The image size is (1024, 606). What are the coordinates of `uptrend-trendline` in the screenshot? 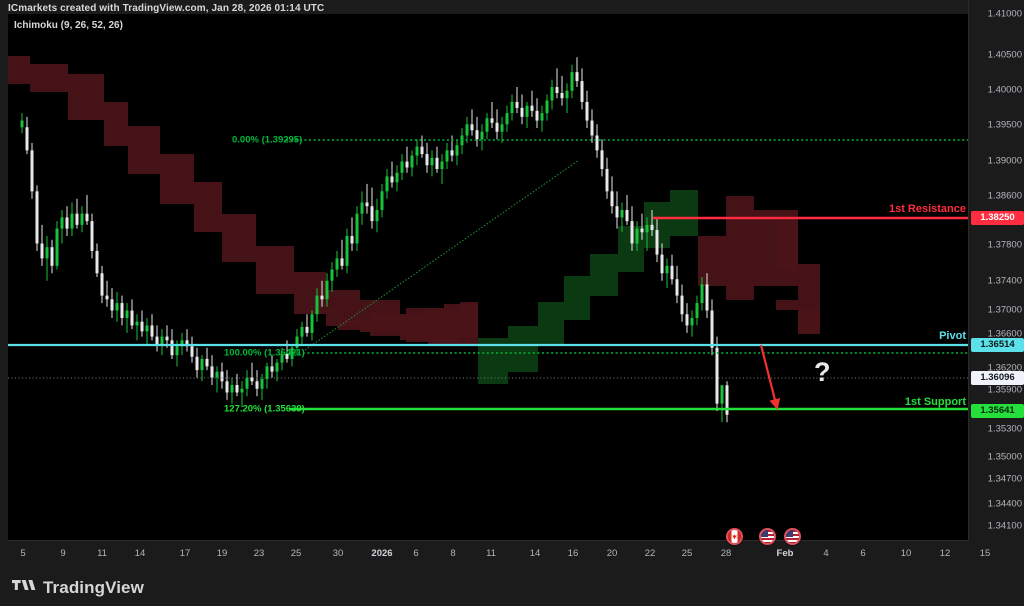 It's located at (442, 255).